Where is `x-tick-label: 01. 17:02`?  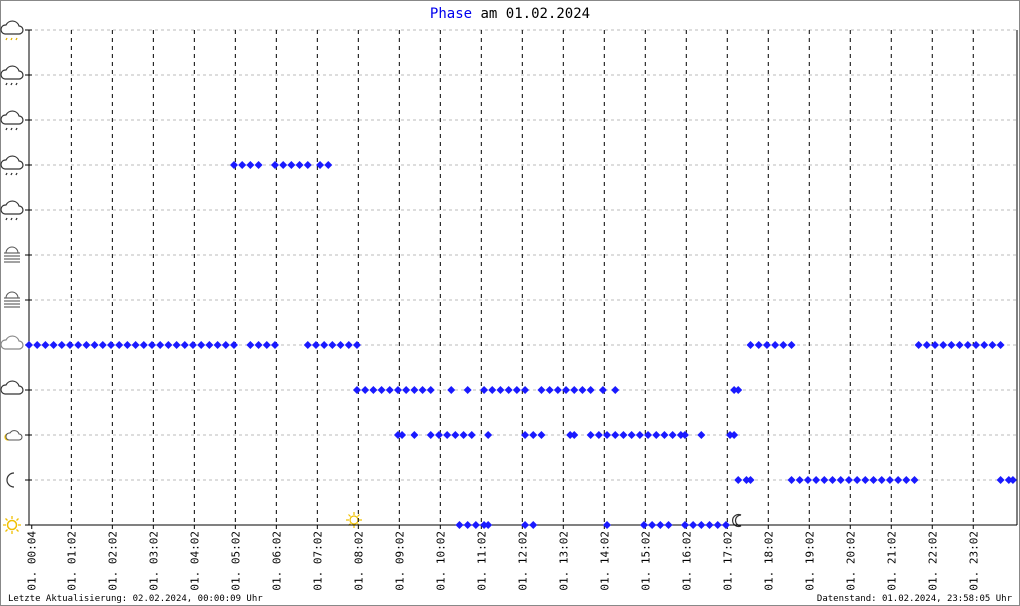 x-tick-label: 01. 17:02 is located at coordinates (727, 561).